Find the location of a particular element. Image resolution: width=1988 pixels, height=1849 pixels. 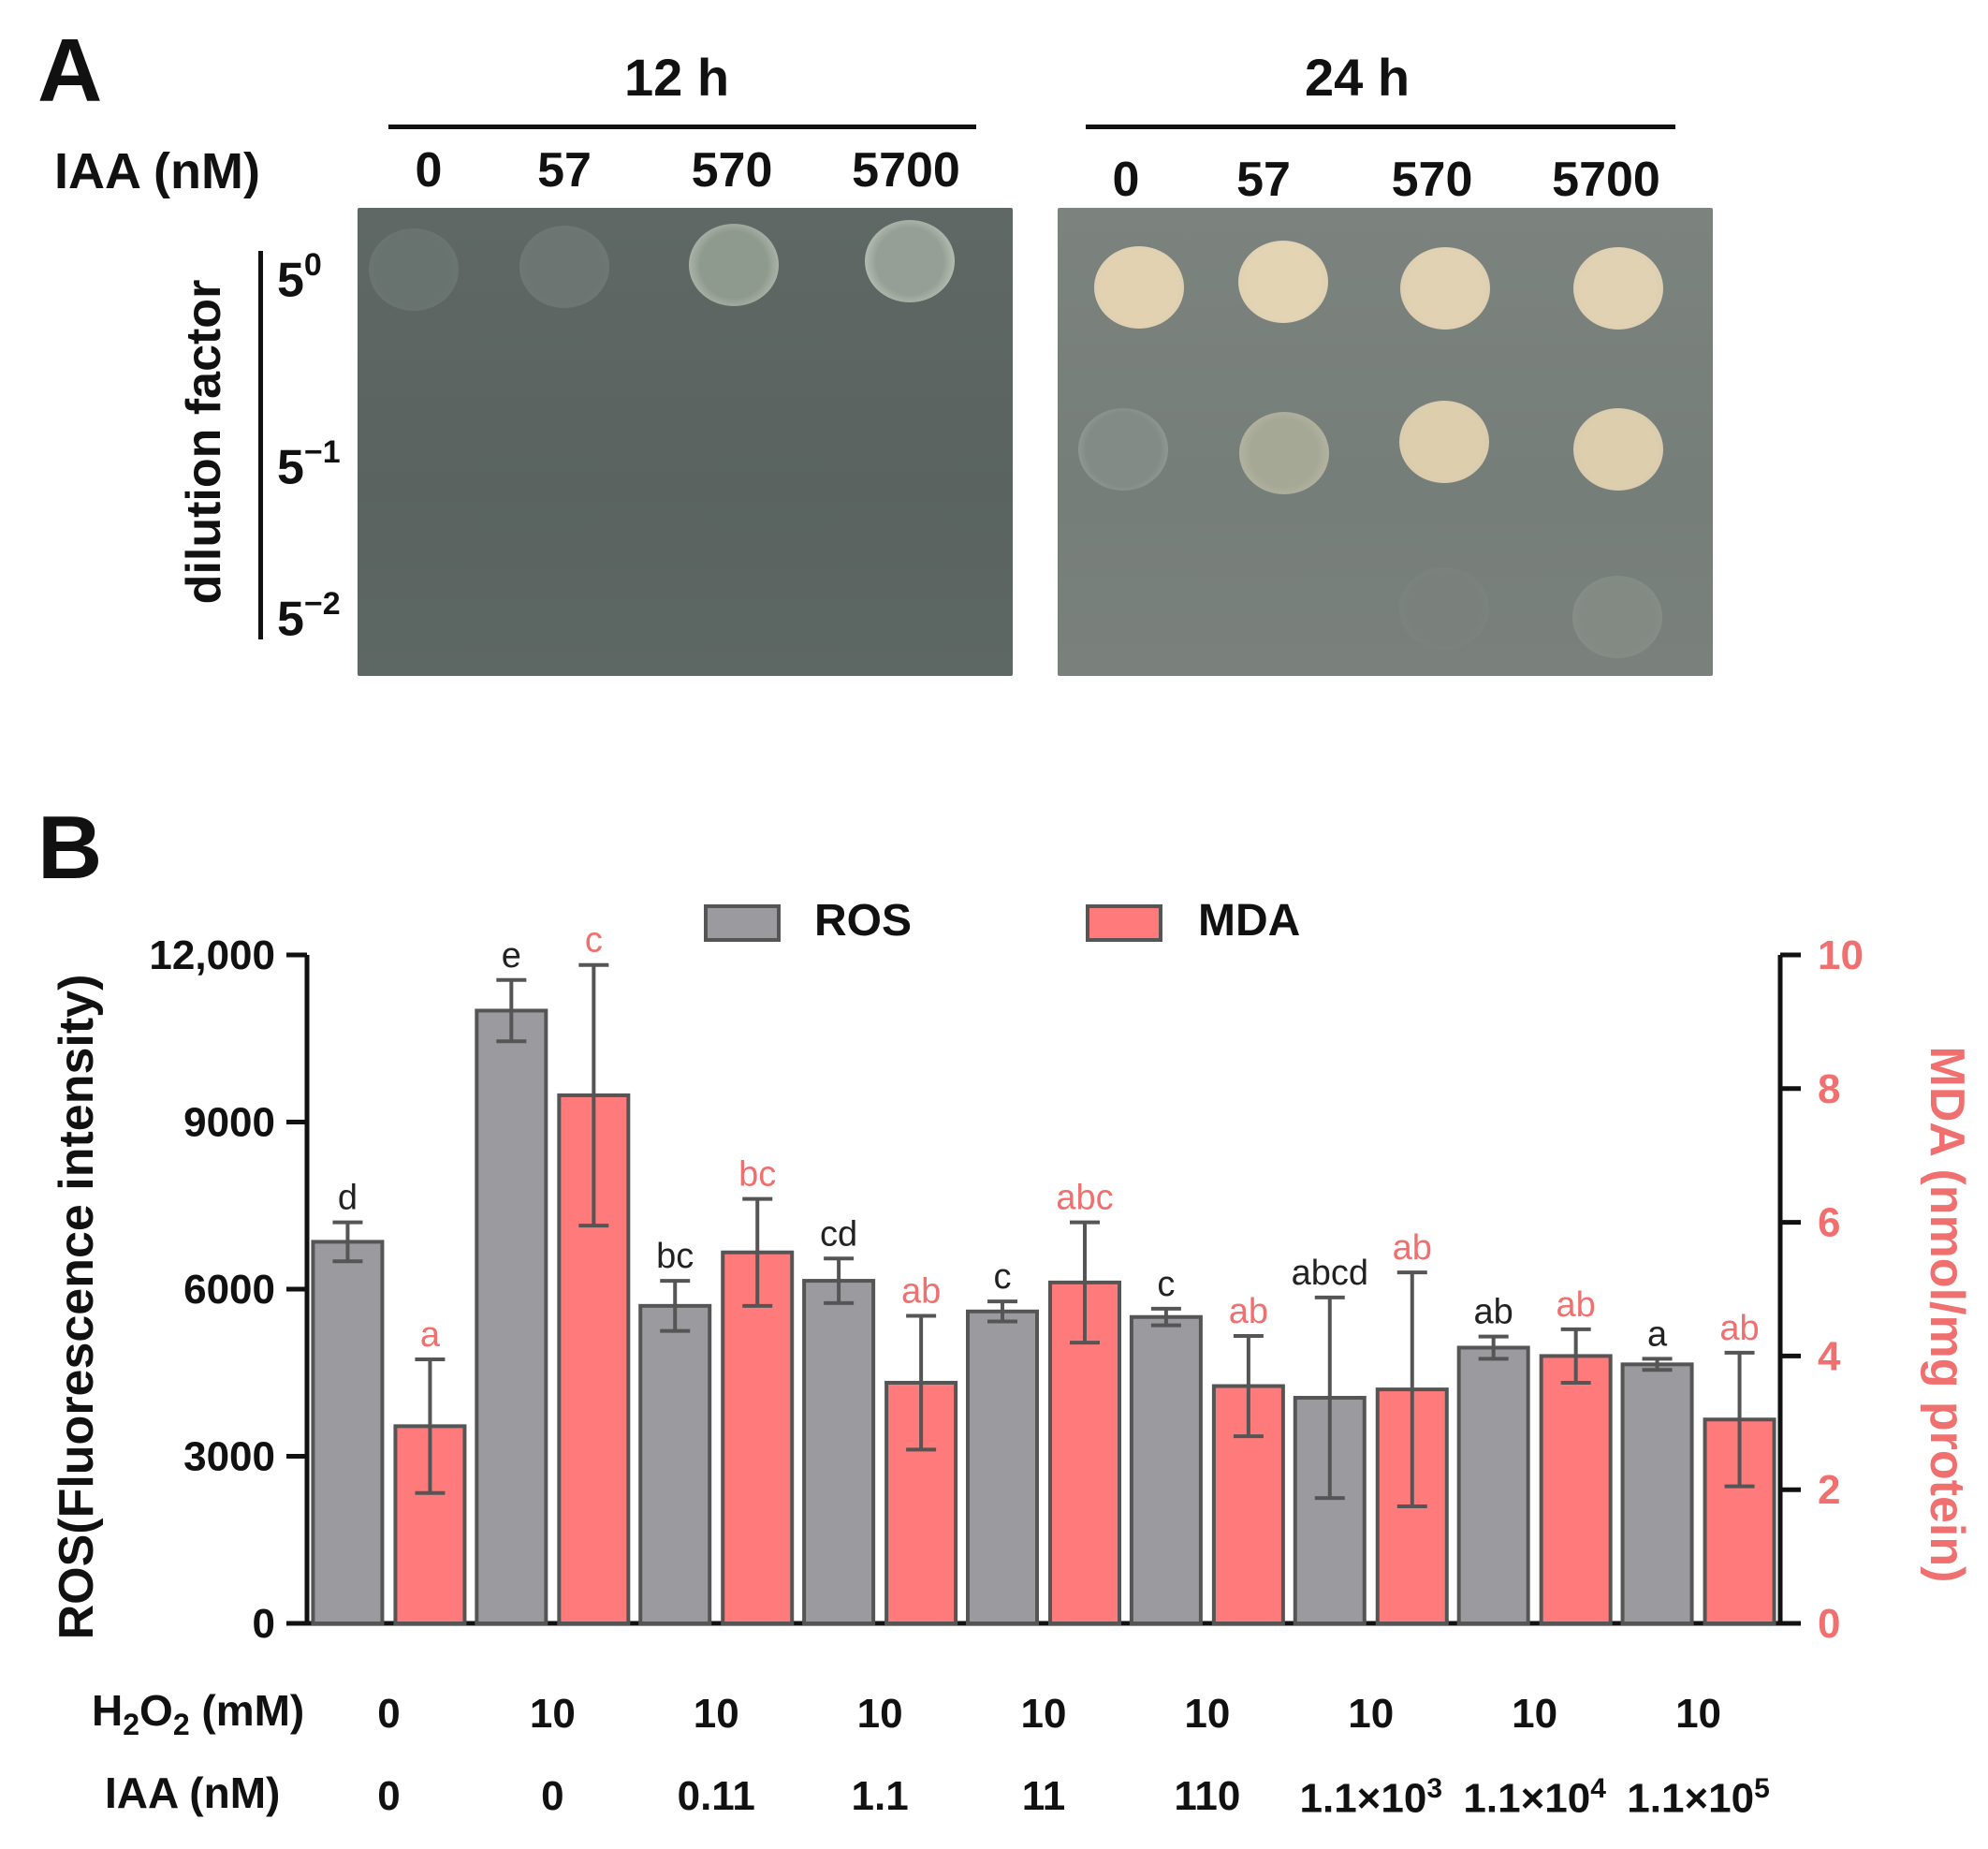

conc-12h-570: 570 is located at coordinates (732, 170).